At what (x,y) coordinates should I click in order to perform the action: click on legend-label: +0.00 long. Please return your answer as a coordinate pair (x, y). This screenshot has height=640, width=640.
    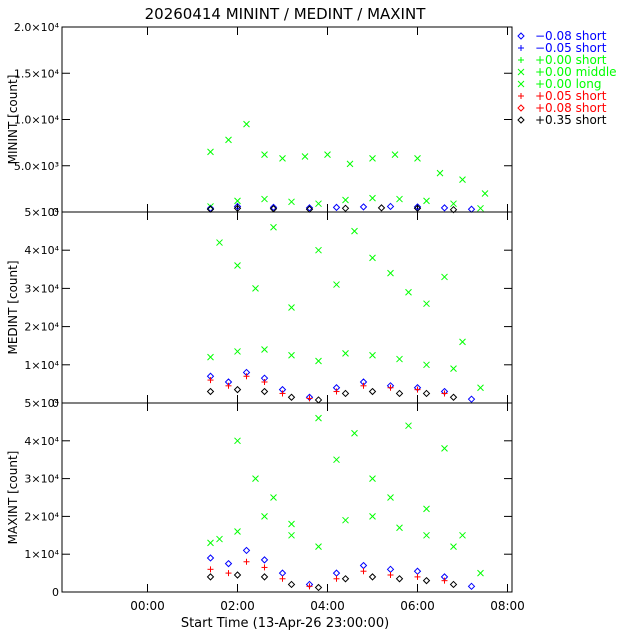
    Looking at the image, I should click on (568, 84).